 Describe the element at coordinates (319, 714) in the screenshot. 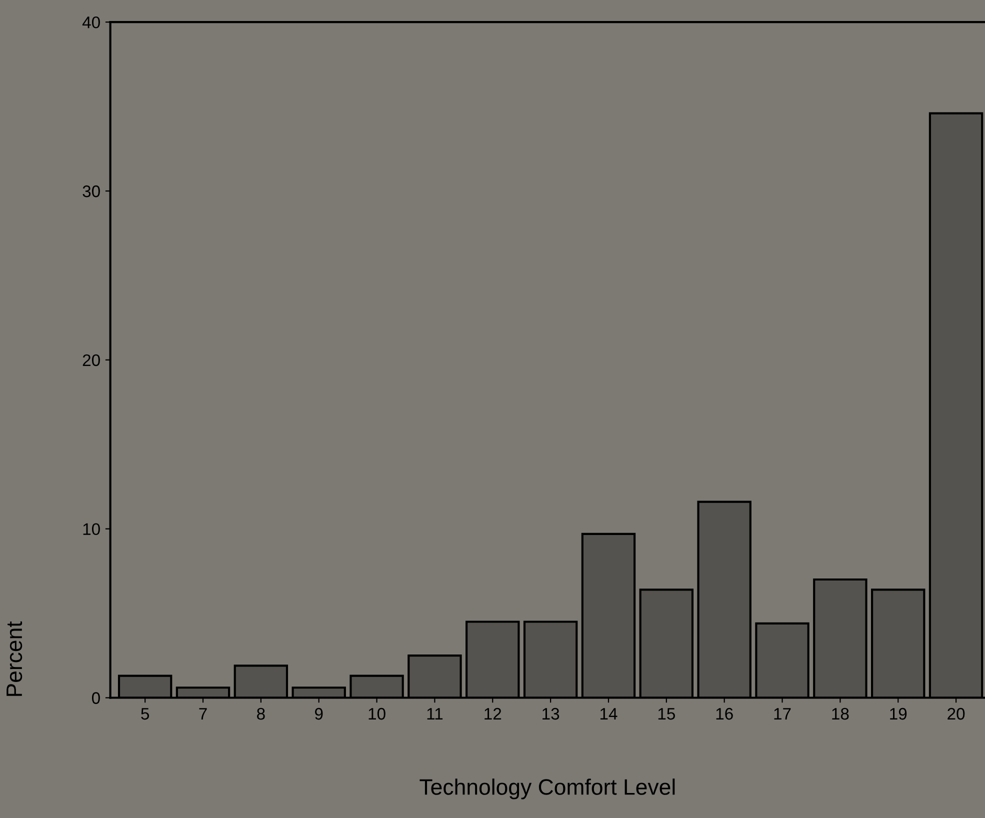

I see `x-tick-label: 9` at that location.